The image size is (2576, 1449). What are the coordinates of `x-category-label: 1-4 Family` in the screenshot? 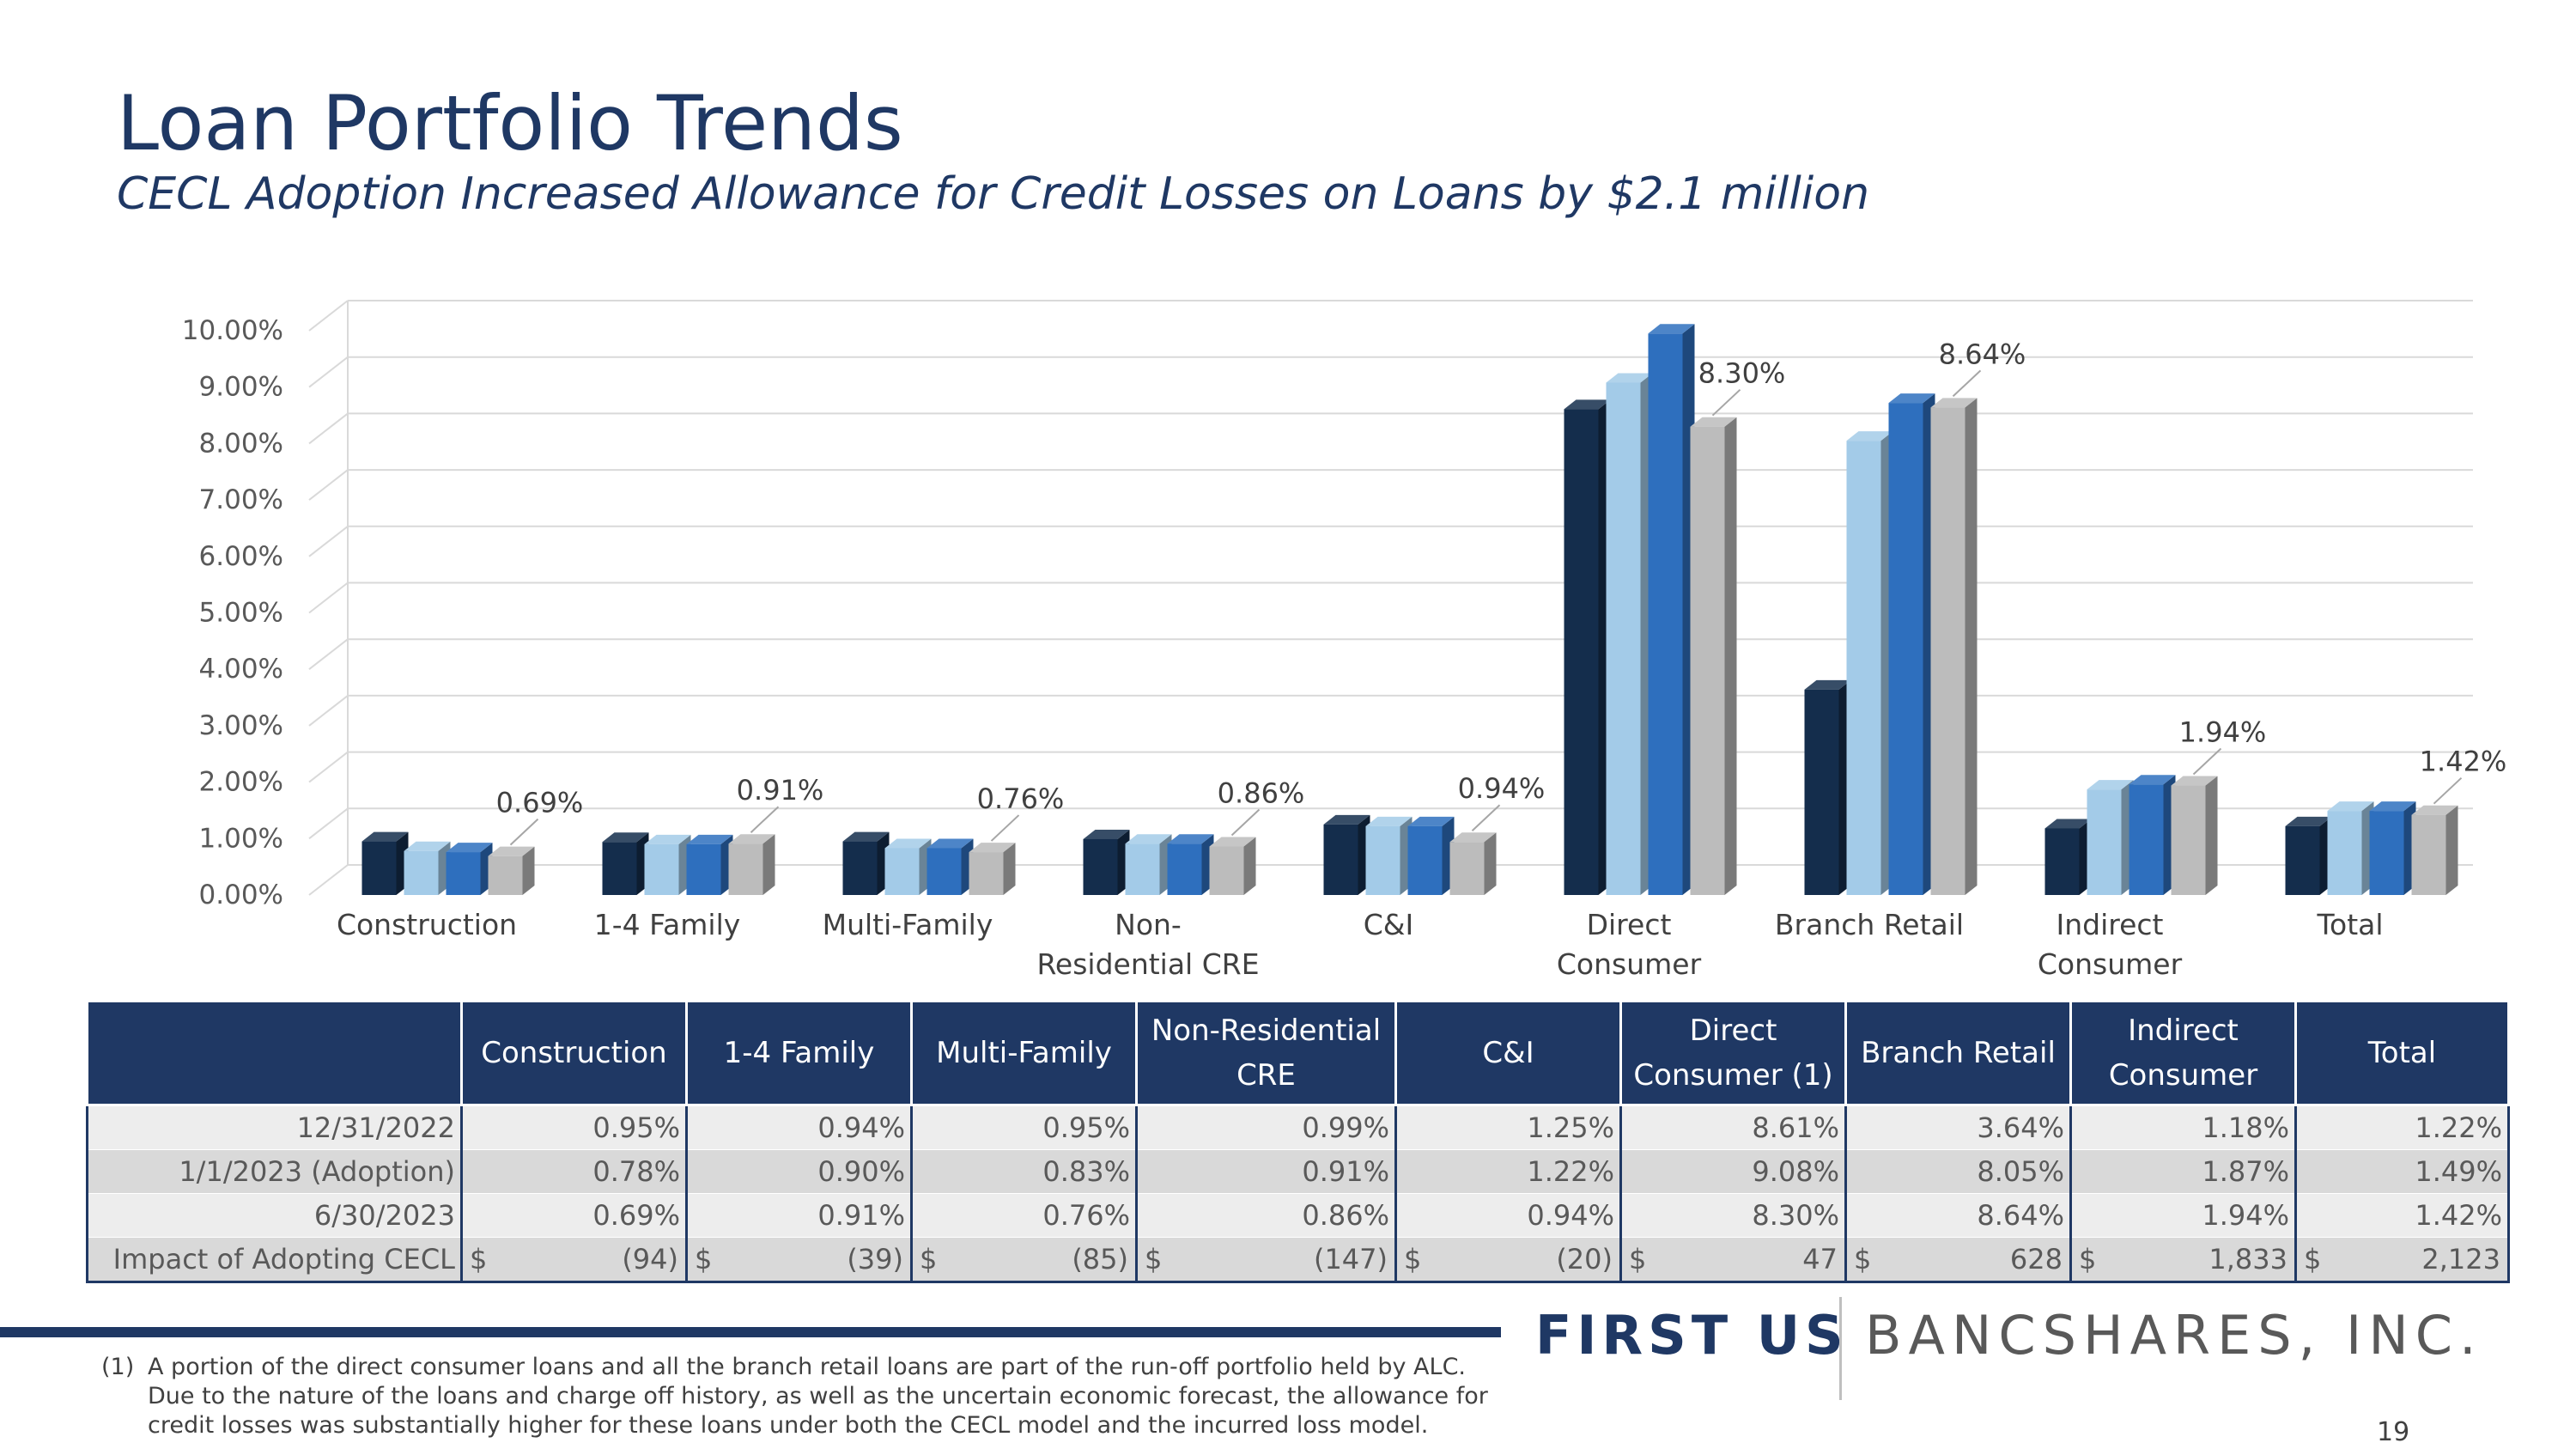 It's located at (667, 924).